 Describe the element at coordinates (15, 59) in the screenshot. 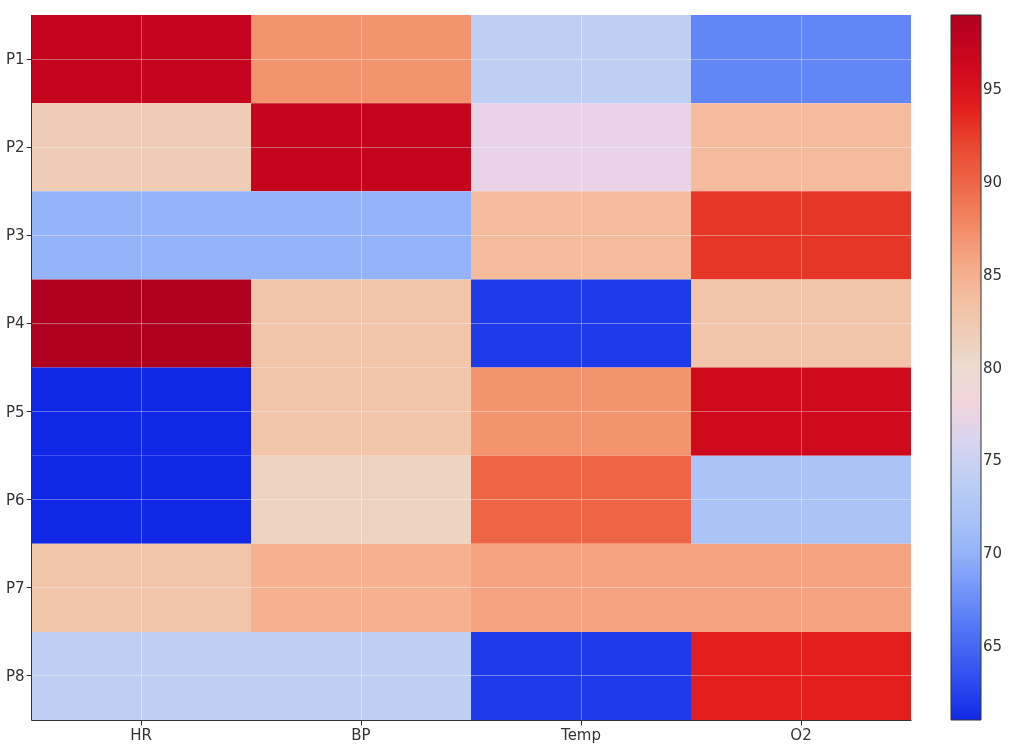

I see `y-tick-label: P1` at that location.